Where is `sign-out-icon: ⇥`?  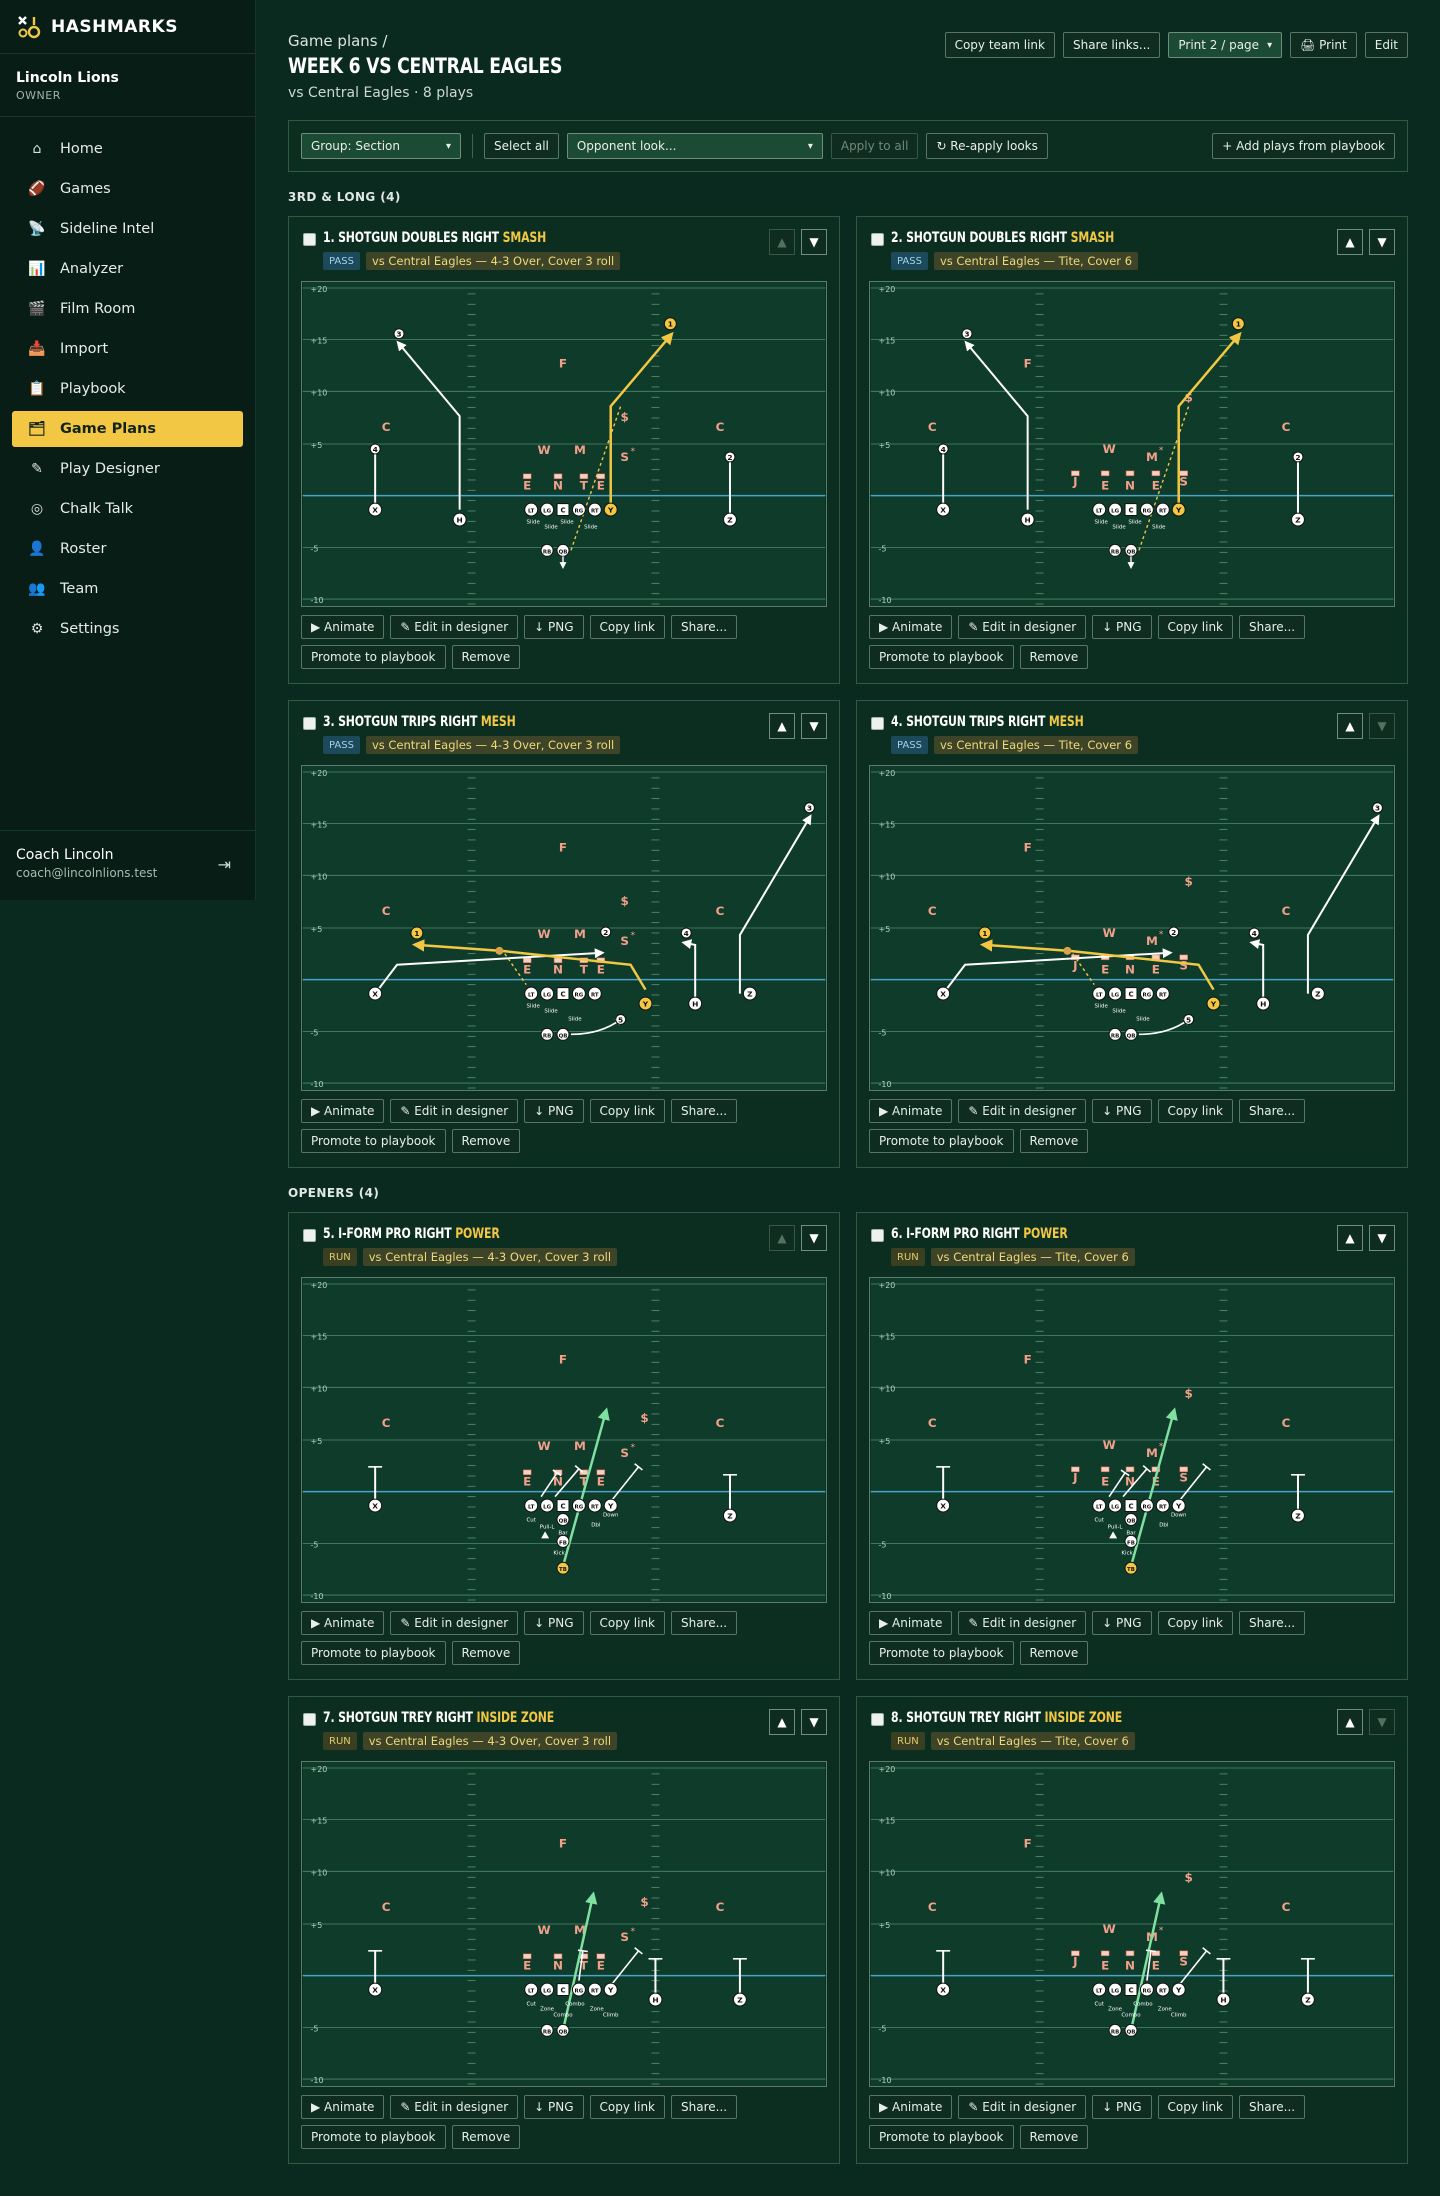 sign-out-icon: ⇥ is located at coordinates (224, 864).